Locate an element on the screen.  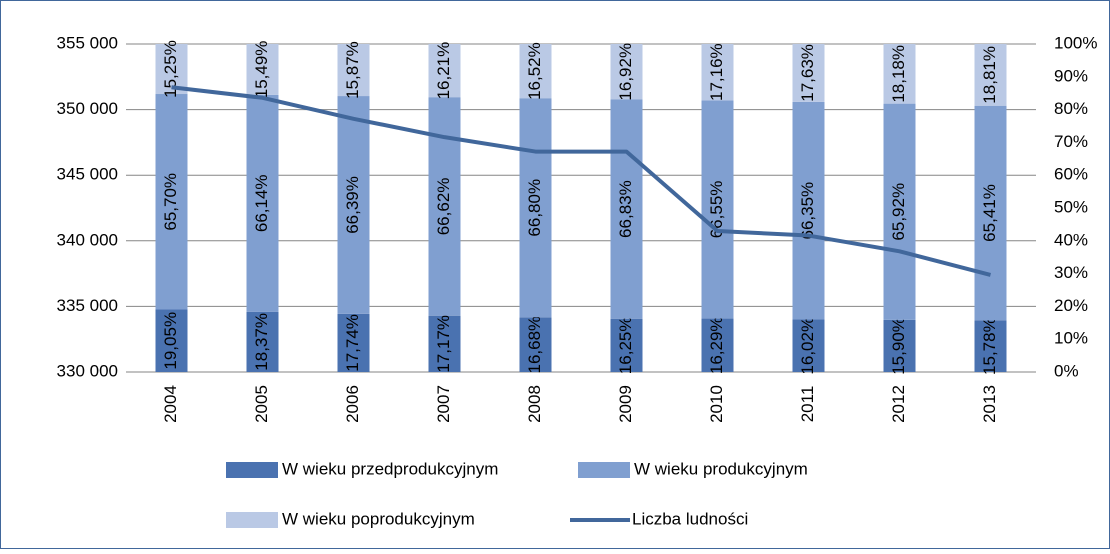
data-label: 16,21% is located at coordinates (443, 71).